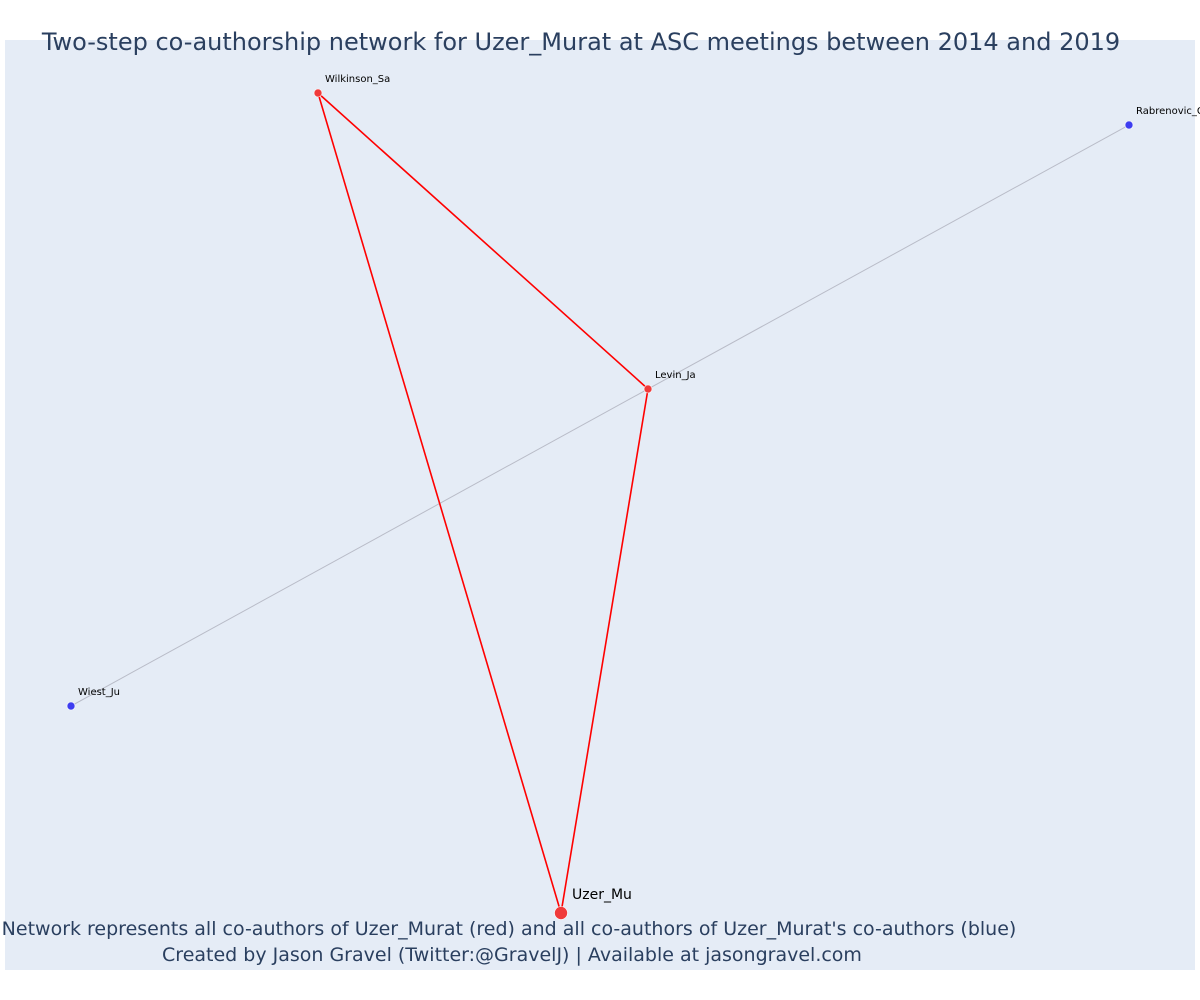 Image resolution: width=1200 pixels, height=1000 pixels. I want to click on edge-wilkinson-levin, so click(483, 241).